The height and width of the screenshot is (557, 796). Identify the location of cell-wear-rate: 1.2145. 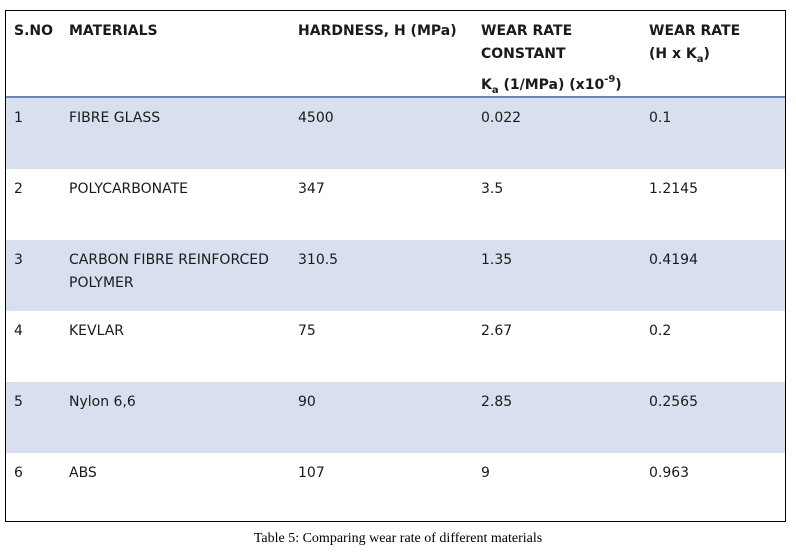
(673, 189).